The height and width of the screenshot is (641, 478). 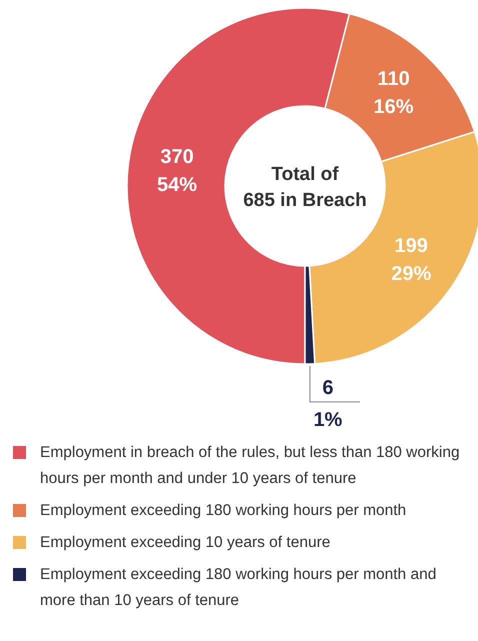 I want to click on legend-label: Employment in breach of the rules, but less than 180 working hours per month and under 10 years of tenure, so click(x=250, y=465).